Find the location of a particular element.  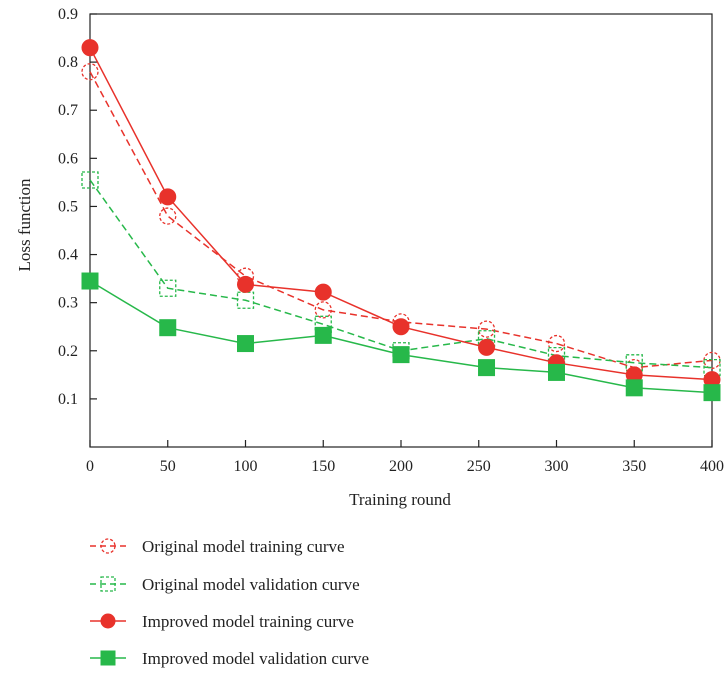

x-tick-label: 250 is located at coordinates (479, 466).